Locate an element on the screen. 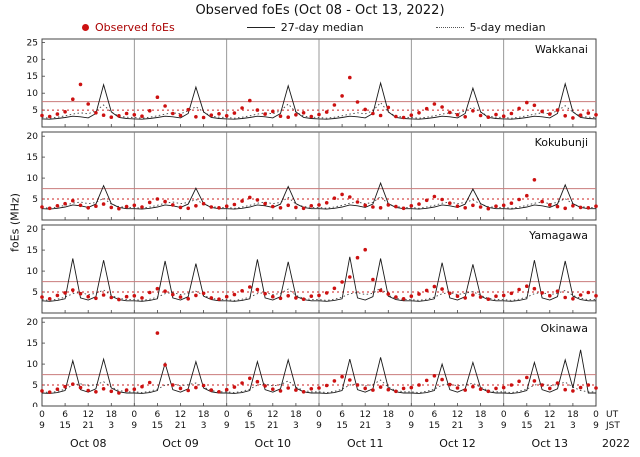 The height and width of the screenshot is (457, 640). legend-median27-label: 27-day median is located at coordinates (322, 27).